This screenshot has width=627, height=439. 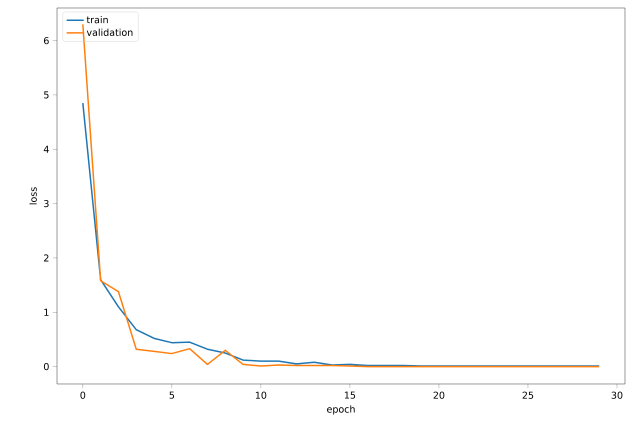 I want to click on y-axis-title: loss, so click(x=33, y=195).